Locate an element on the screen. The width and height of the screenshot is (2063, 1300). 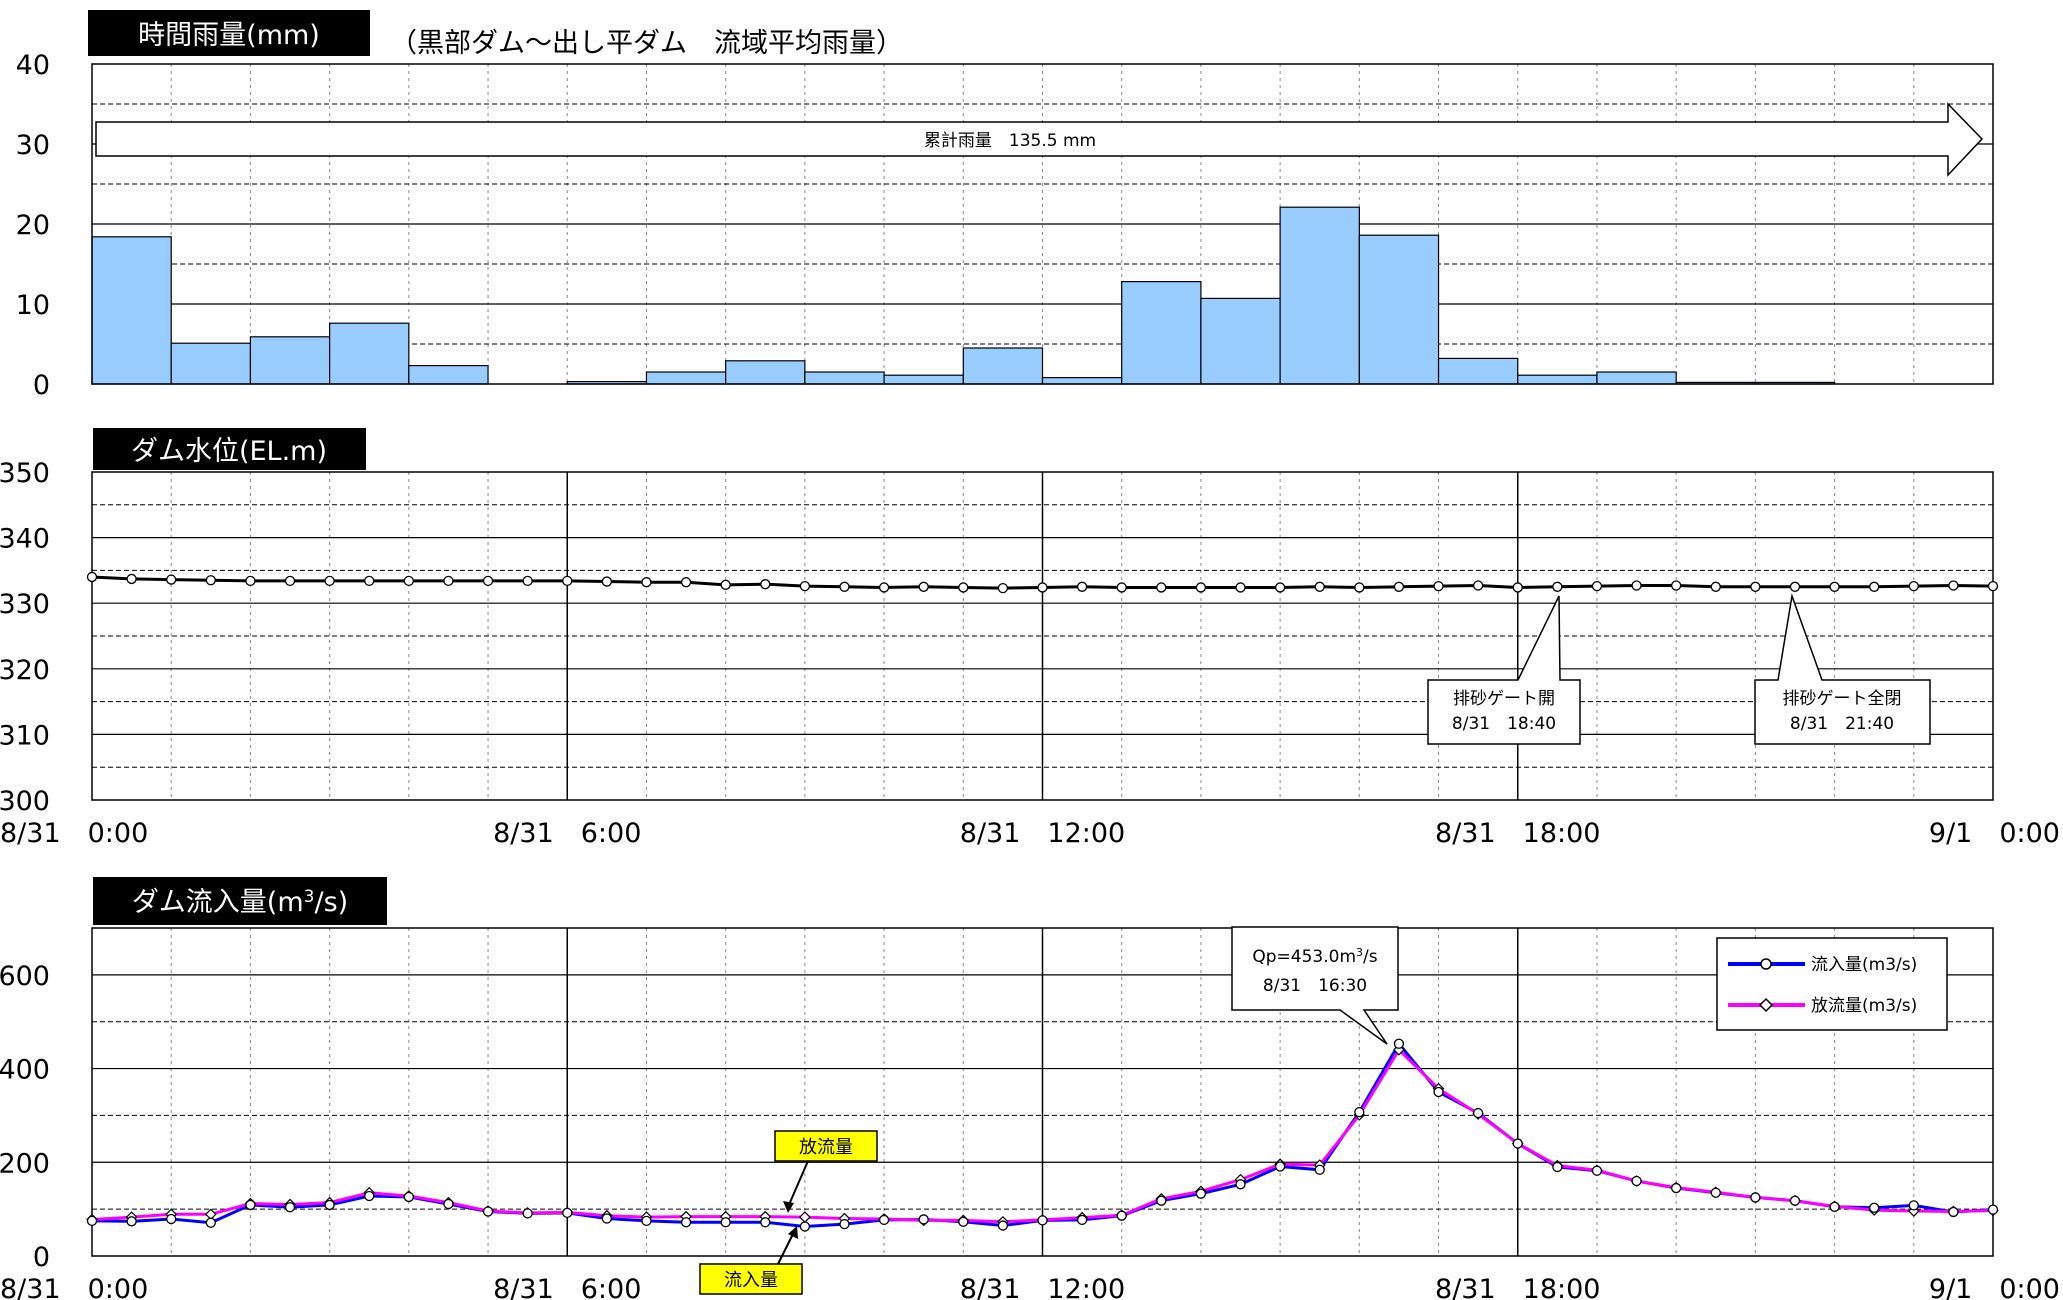
peak-time: 8/31 16:30 is located at coordinates (1315, 986).